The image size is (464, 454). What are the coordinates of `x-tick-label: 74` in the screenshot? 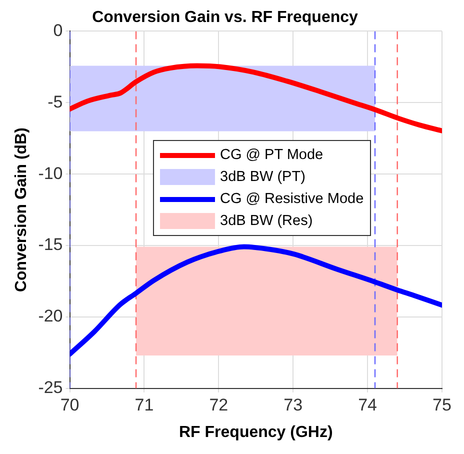 It's located at (368, 404).